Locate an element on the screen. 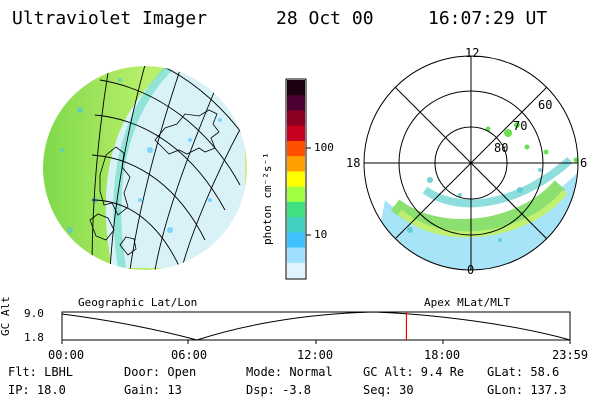 The image size is (600, 400). lat-label-70: 70 is located at coordinates (520, 126).